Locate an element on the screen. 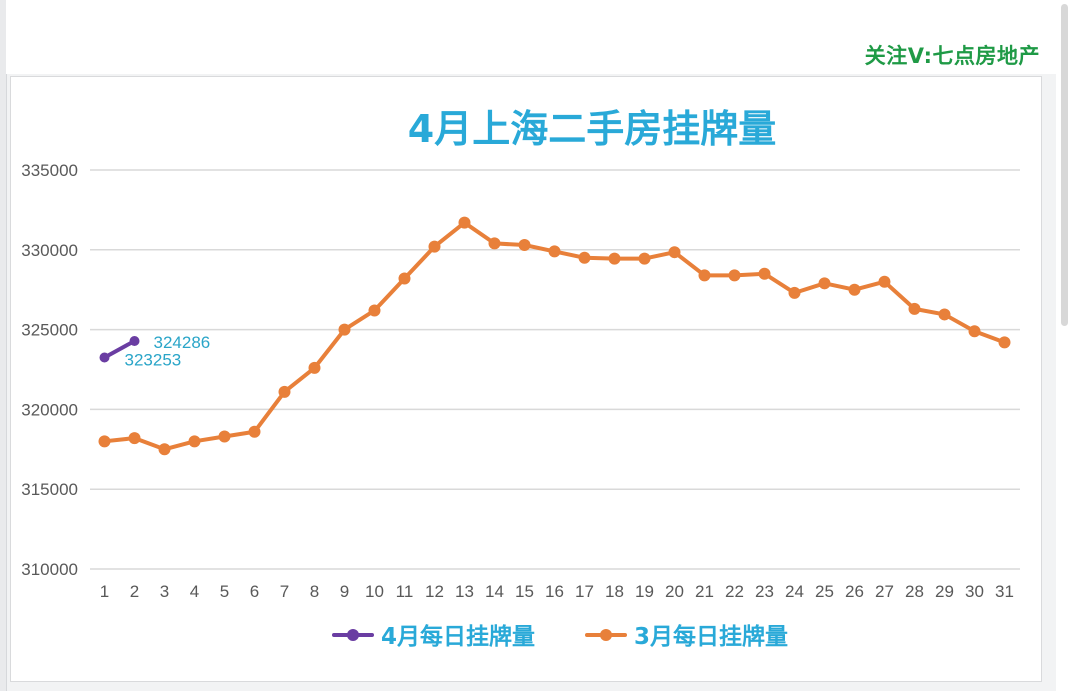 The height and width of the screenshot is (691, 1080). y-tick-label: 320000 is located at coordinates (49, 409).